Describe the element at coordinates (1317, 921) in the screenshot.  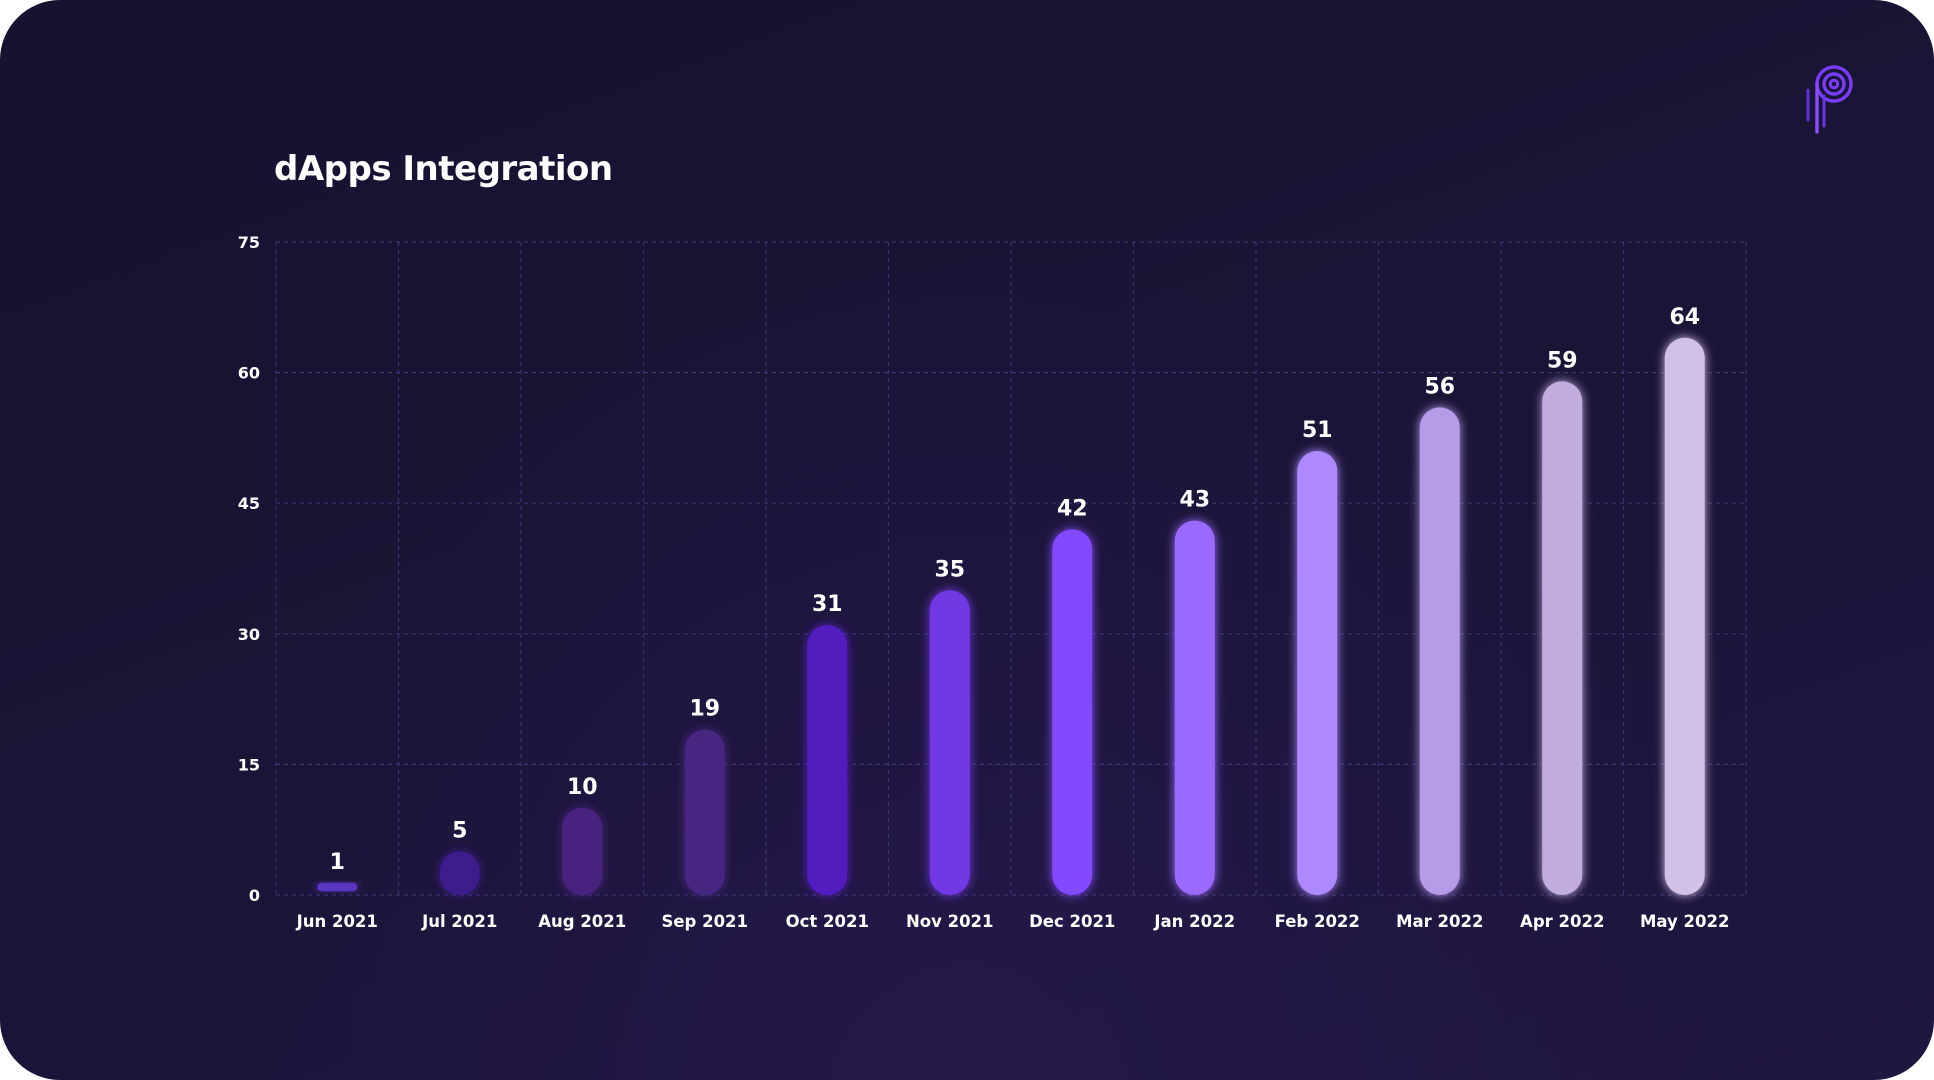
I see `x-tick-label: Feb 2022` at that location.